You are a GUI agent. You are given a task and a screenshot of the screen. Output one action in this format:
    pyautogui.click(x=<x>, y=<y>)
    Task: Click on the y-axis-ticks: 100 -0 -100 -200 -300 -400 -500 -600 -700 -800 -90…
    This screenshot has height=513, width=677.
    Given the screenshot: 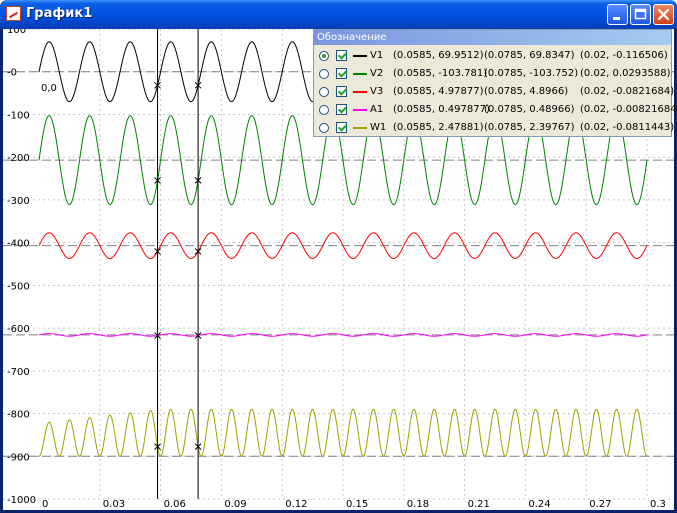 What is the action you would take?
    pyautogui.click(x=21, y=267)
    